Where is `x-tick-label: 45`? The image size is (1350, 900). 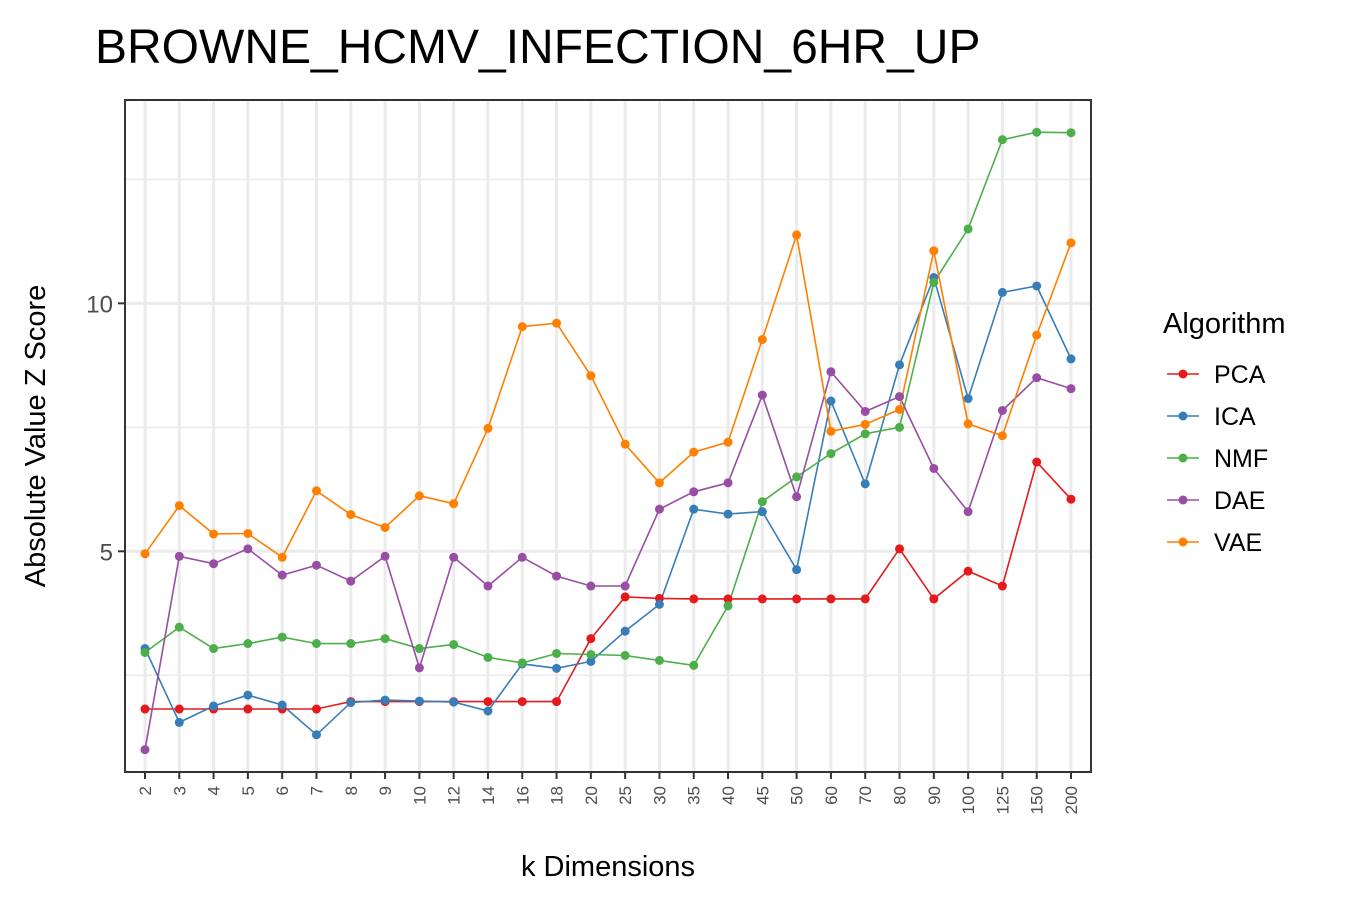
x-tick-label: 45 is located at coordinates (762, 795).